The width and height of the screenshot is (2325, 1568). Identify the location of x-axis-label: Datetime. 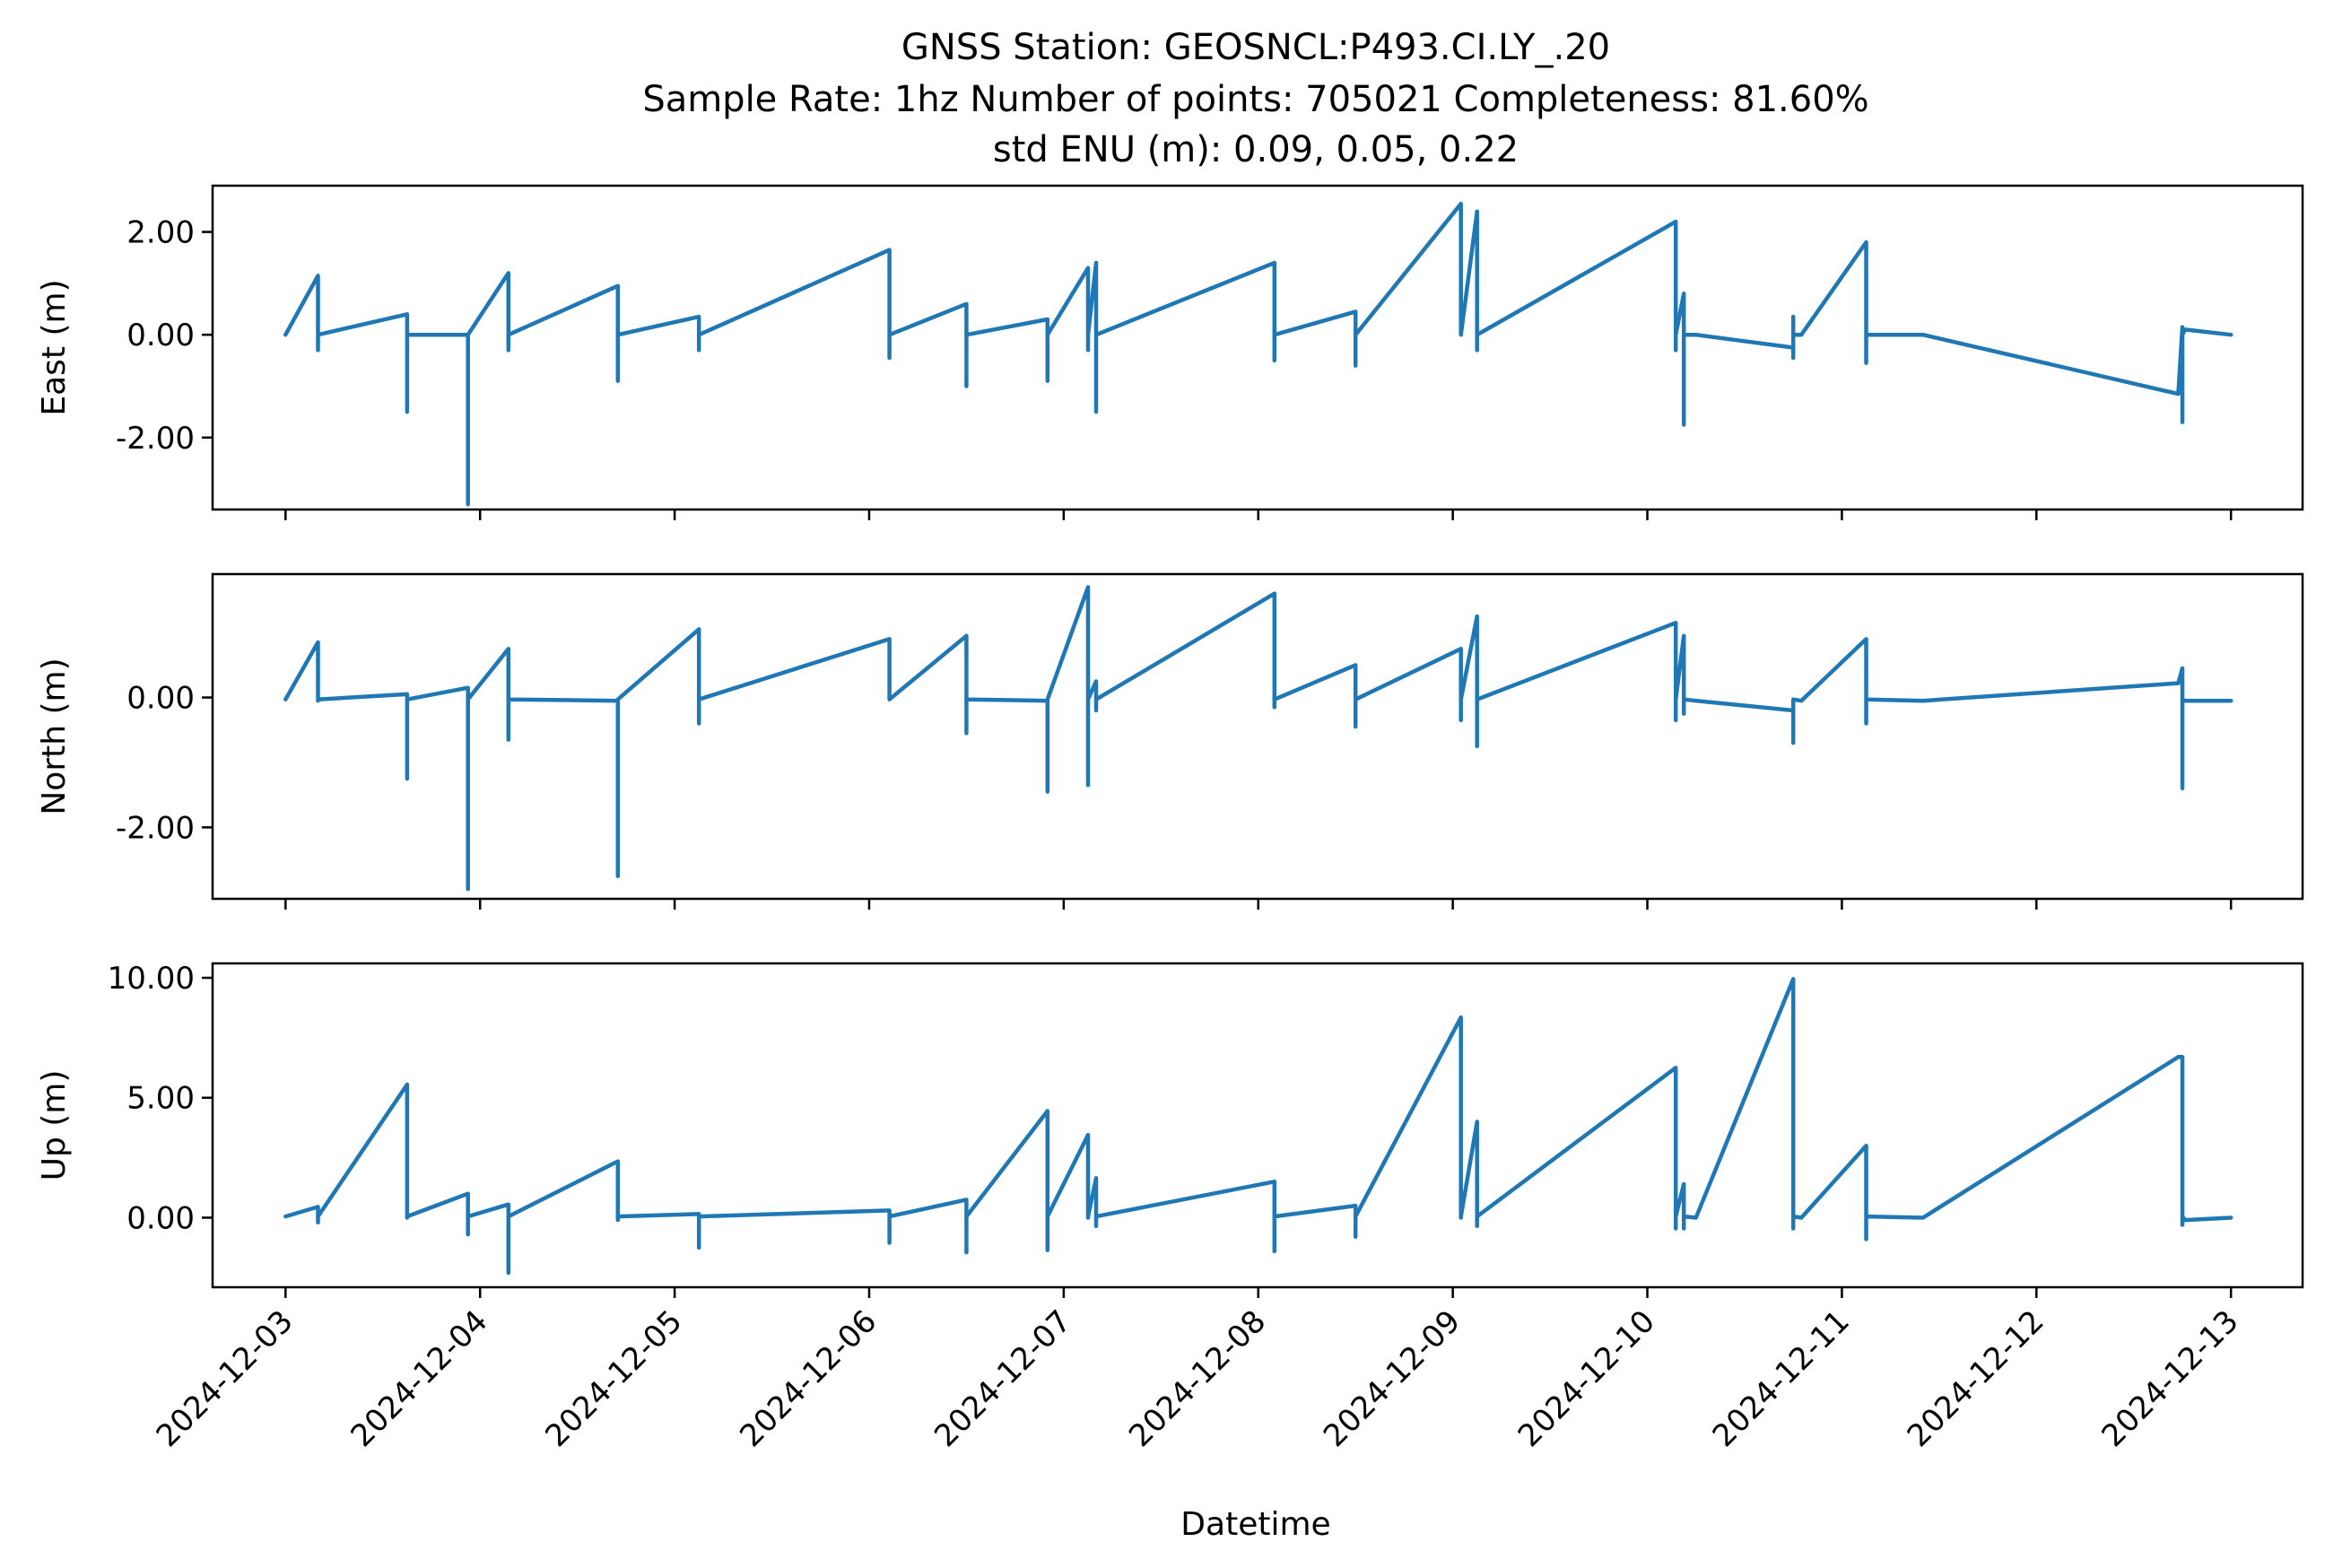
(1255, 1524).